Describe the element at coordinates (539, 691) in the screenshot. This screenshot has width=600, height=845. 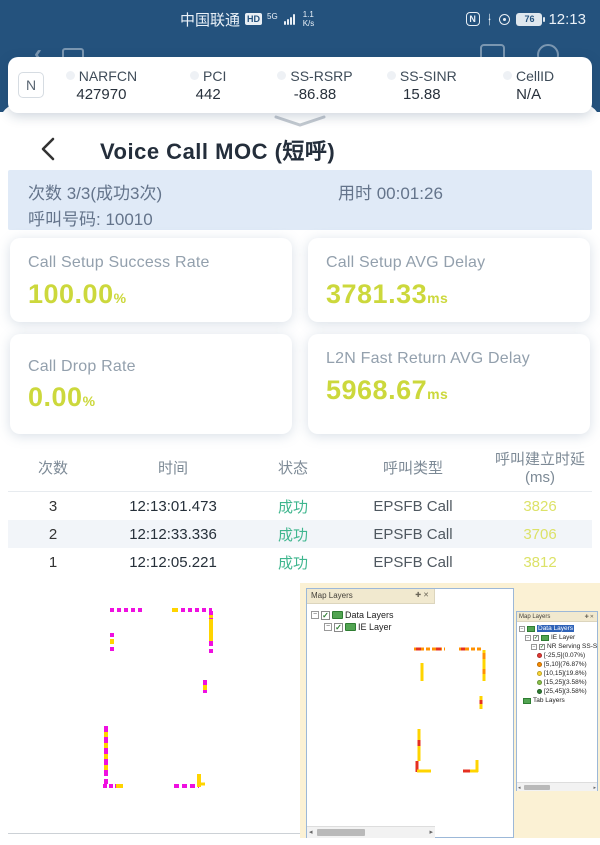
I see `legend-dot-green` at that location.